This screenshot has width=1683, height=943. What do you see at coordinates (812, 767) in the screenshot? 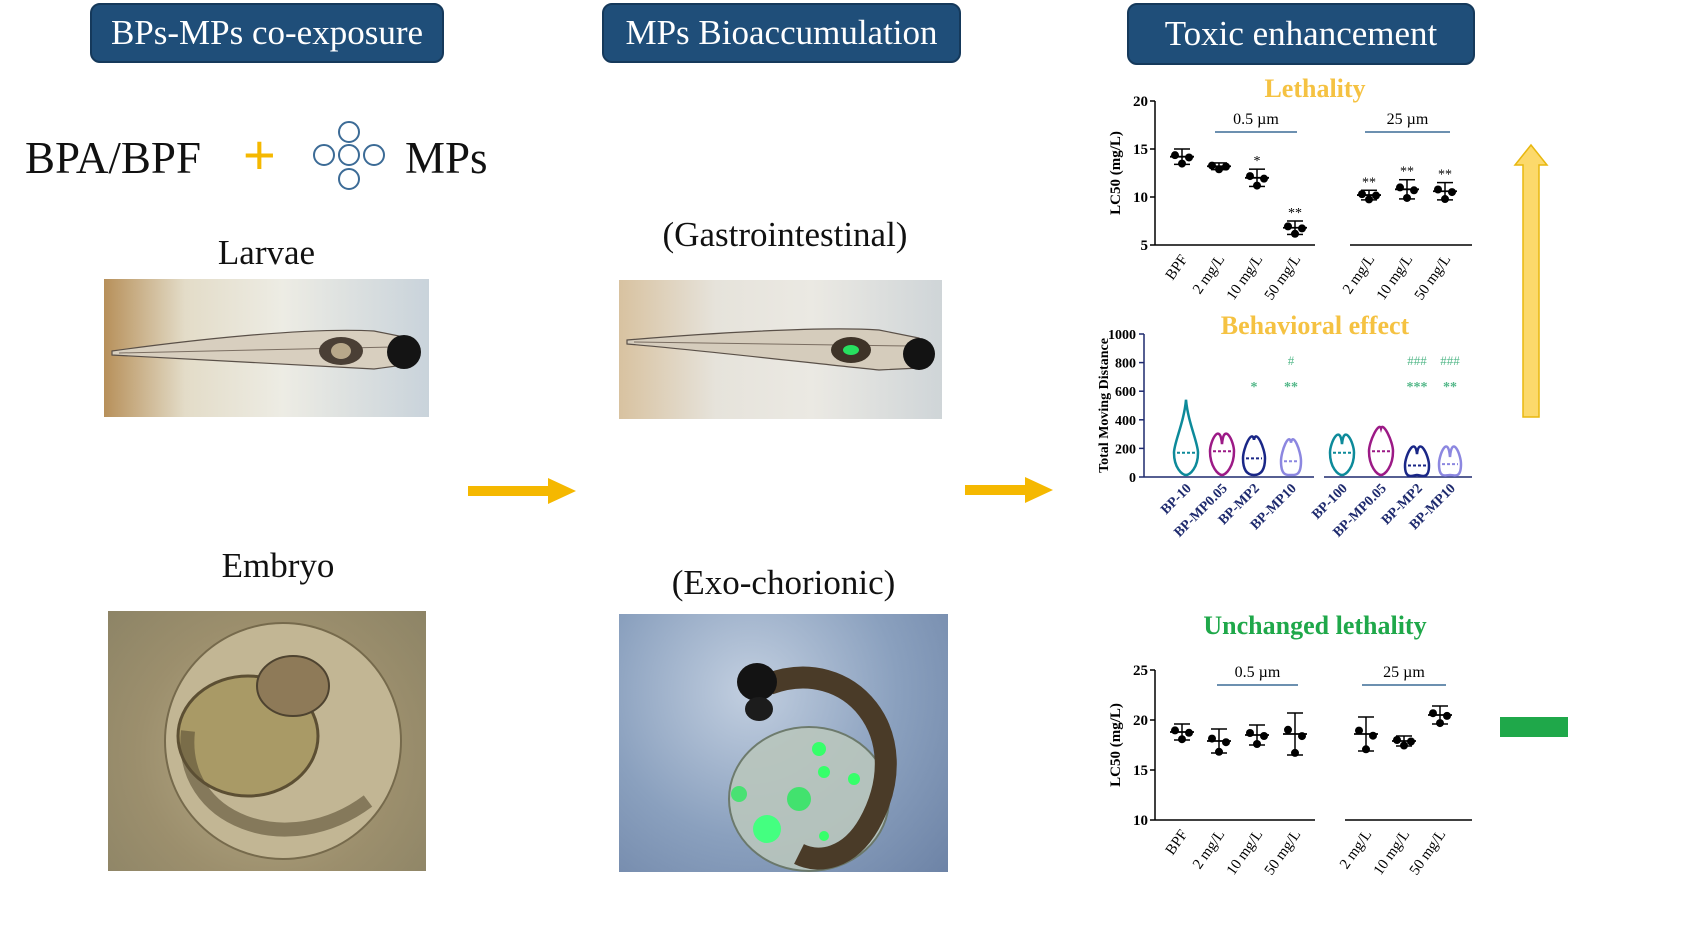
I see `embryo-fluorescent-illustration` at bounding box center [812, 767].